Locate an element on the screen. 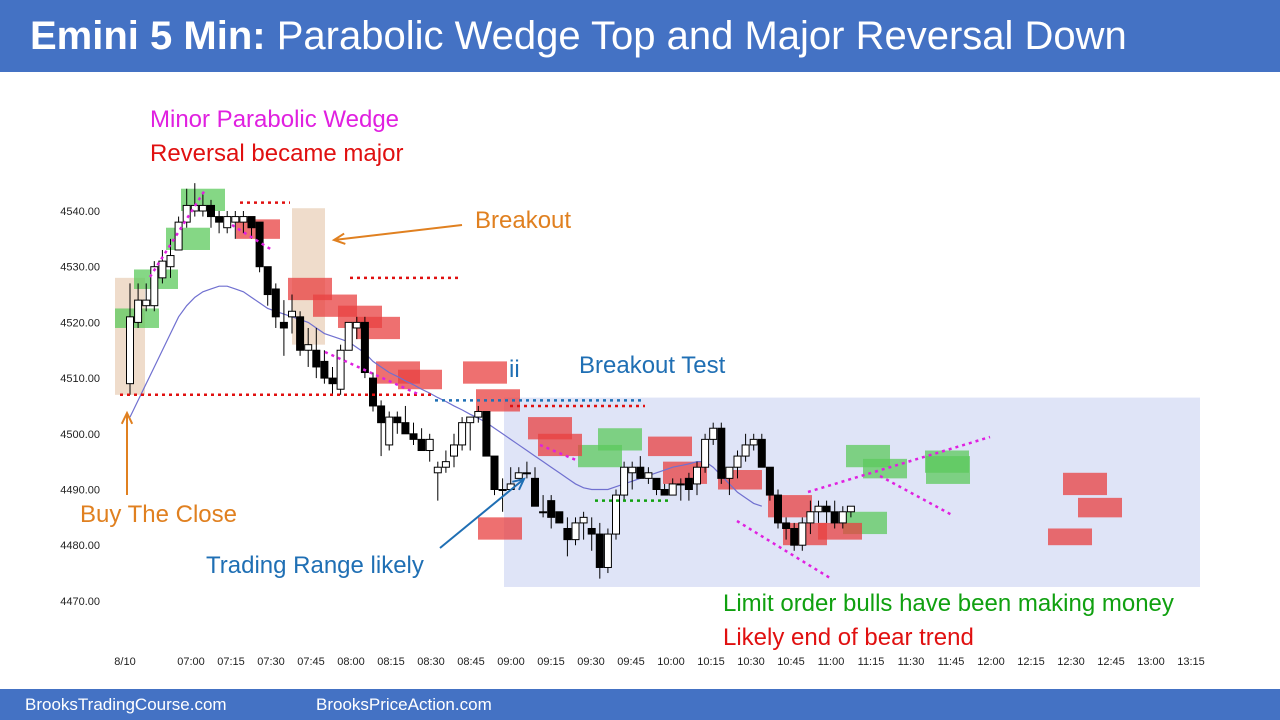  x-tick-label: 09:15 is located at coordinates (551, 662).